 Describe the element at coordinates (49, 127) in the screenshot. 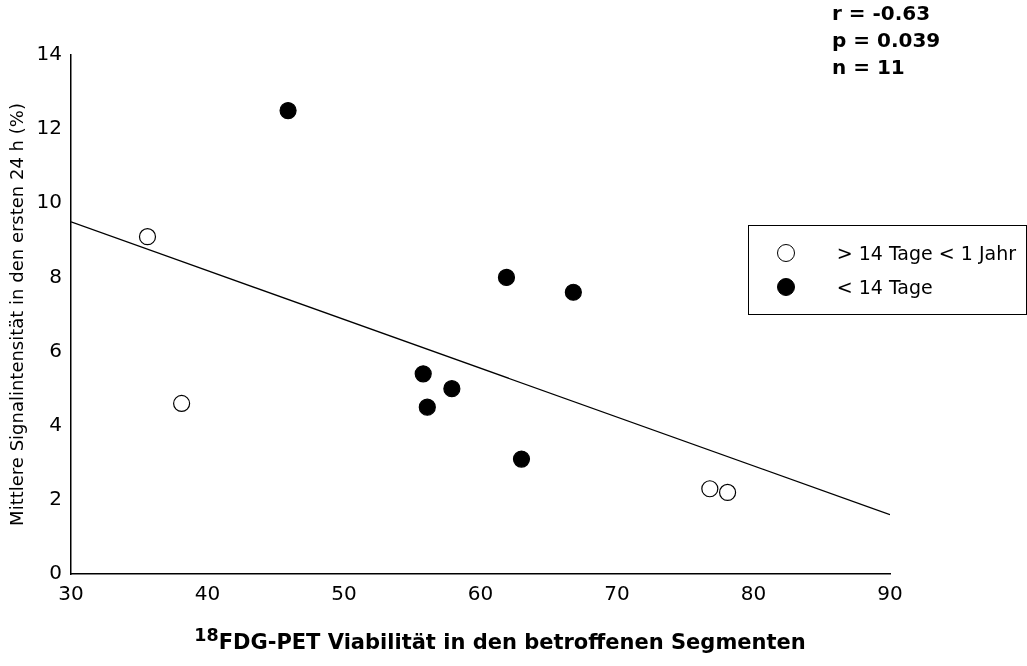

I see `y-tick-label: 12` at that location.